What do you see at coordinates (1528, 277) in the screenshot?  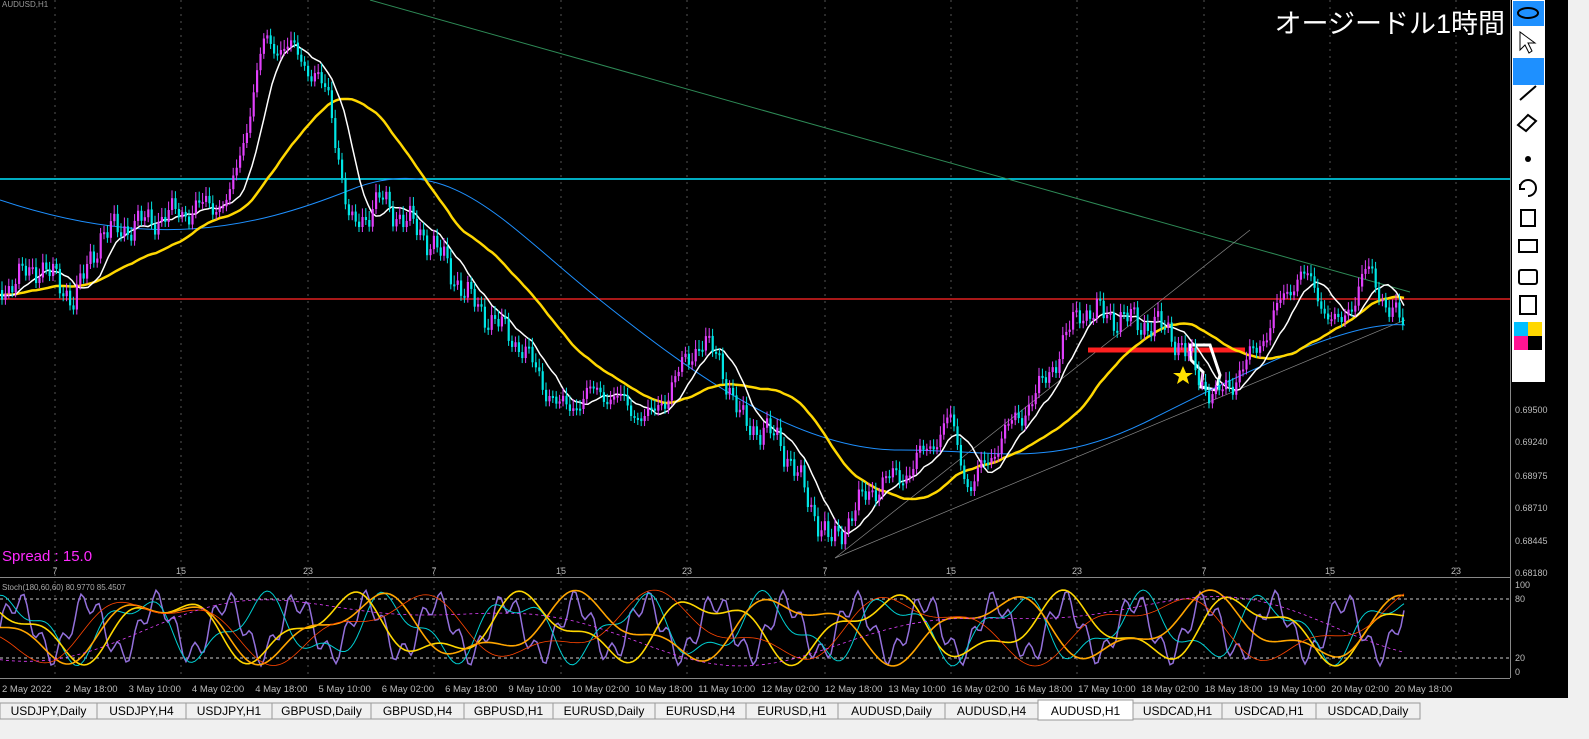 I see `tool-screenshot` at bounding box center [1528, 277].